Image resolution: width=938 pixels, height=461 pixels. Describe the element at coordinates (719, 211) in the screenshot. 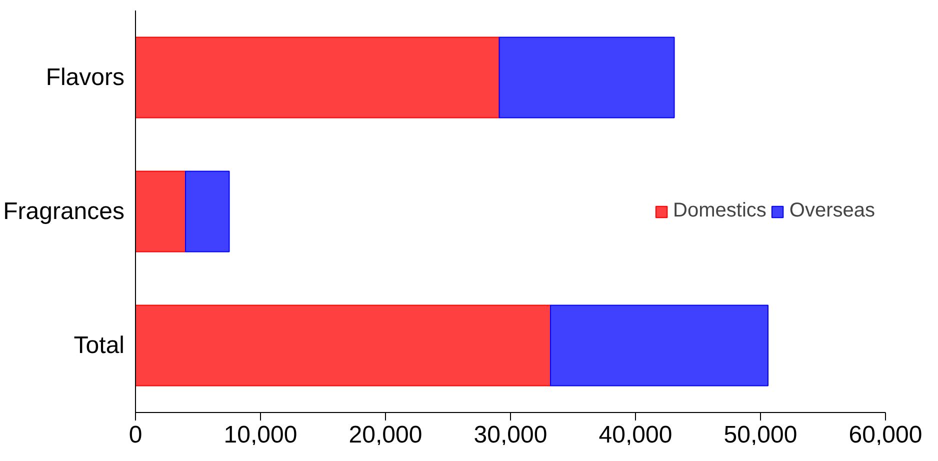

I see `legend-label: Domestics` at that location.